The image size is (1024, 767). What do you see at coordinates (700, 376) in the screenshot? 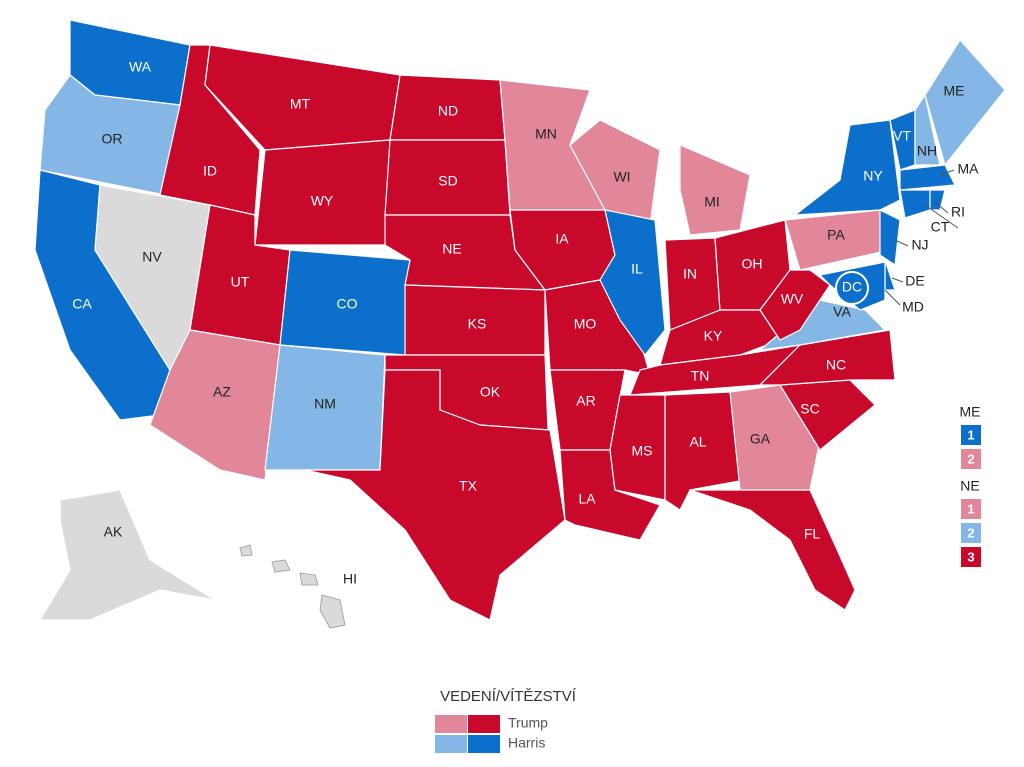
I see `state-label: TN` at bounding box center [700, 376].